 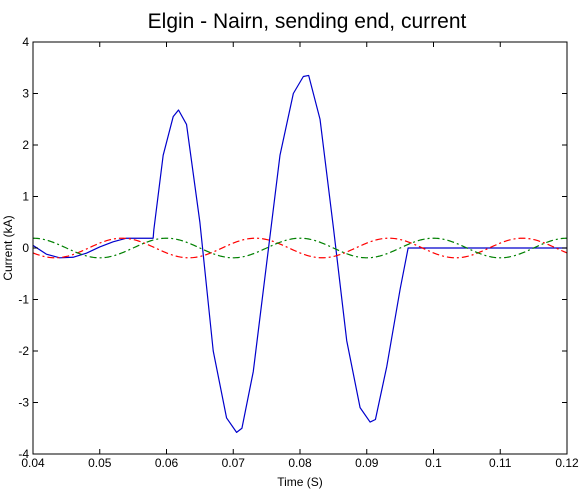 I want to click on y-tick-label: 0, so click(x=25, y=248).